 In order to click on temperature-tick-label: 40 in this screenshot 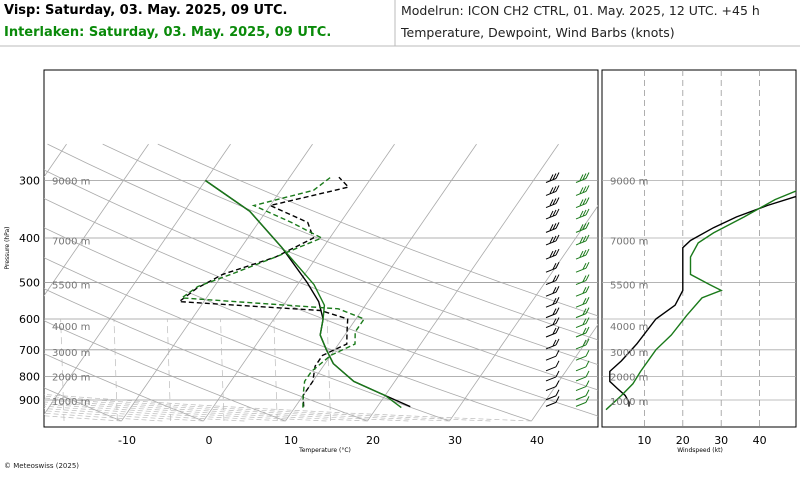, I will do `click(537, 440)`.